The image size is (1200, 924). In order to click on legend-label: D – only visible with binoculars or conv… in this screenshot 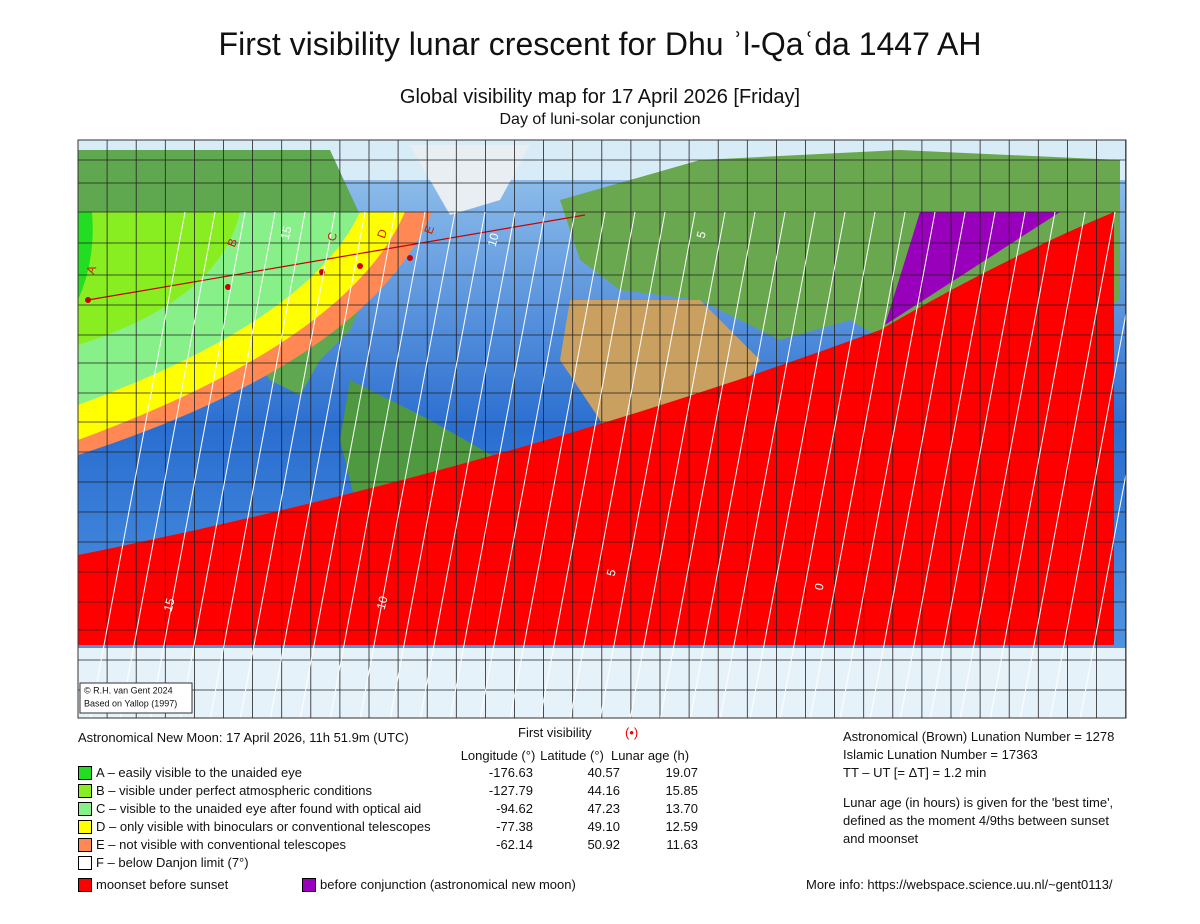, I will do `click(263, 826)`.